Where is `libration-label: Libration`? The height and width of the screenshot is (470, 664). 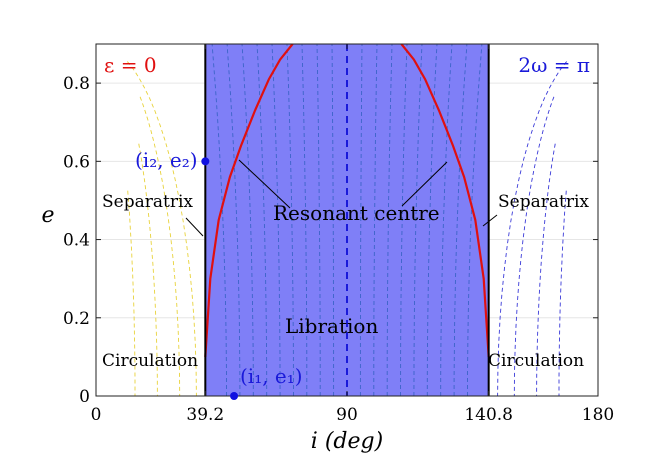
libration-label: Libration is located at coordinates (331, 326).